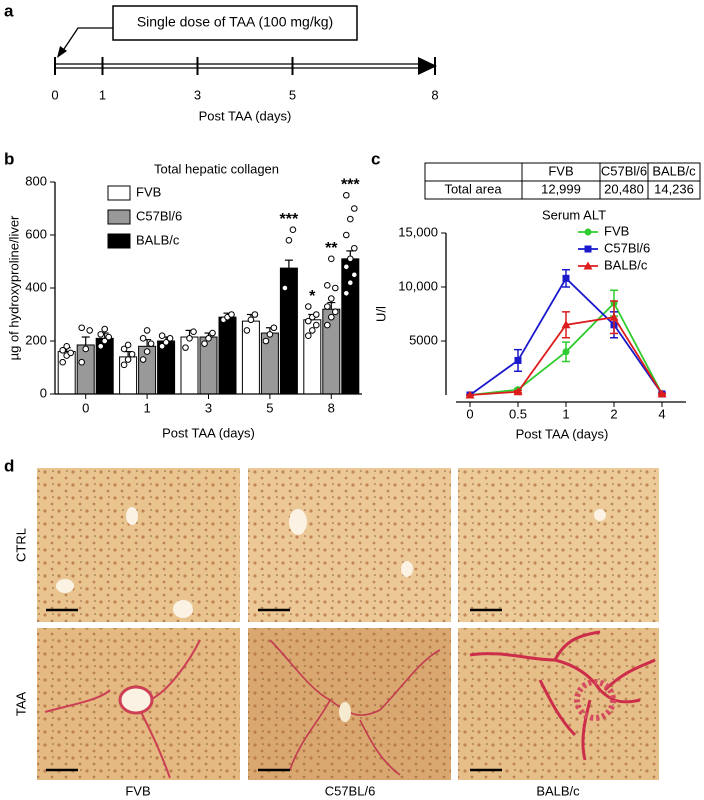 This screenshot has height=800, width=704. I want to click on panel-label: d, so click(9, 465).